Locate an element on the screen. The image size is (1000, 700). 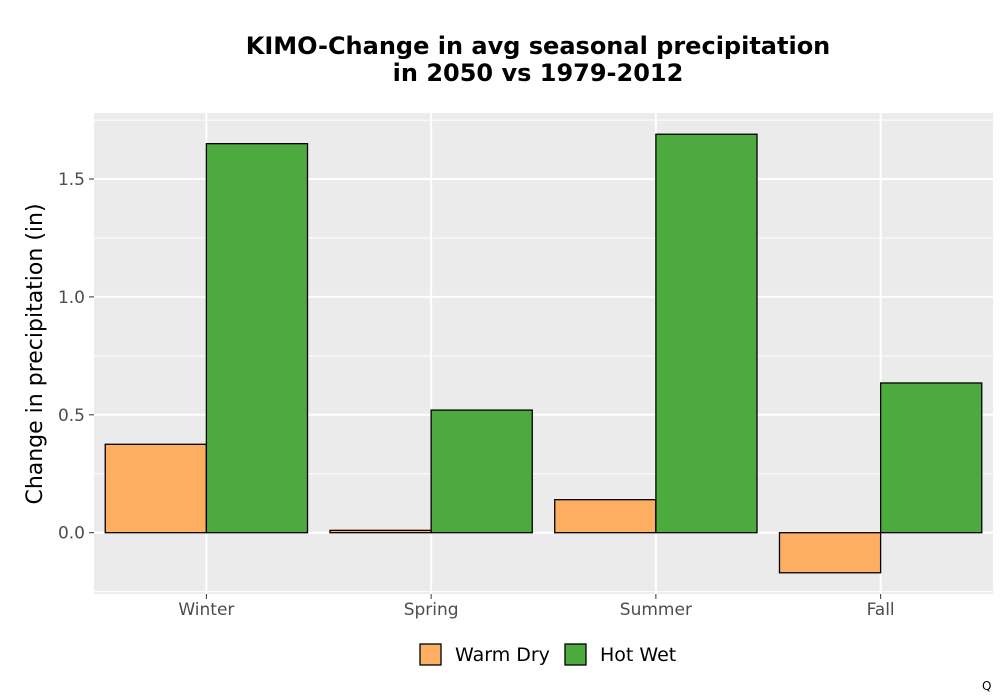
bar-warm-dry-fall is located at coordinates (830, 553).